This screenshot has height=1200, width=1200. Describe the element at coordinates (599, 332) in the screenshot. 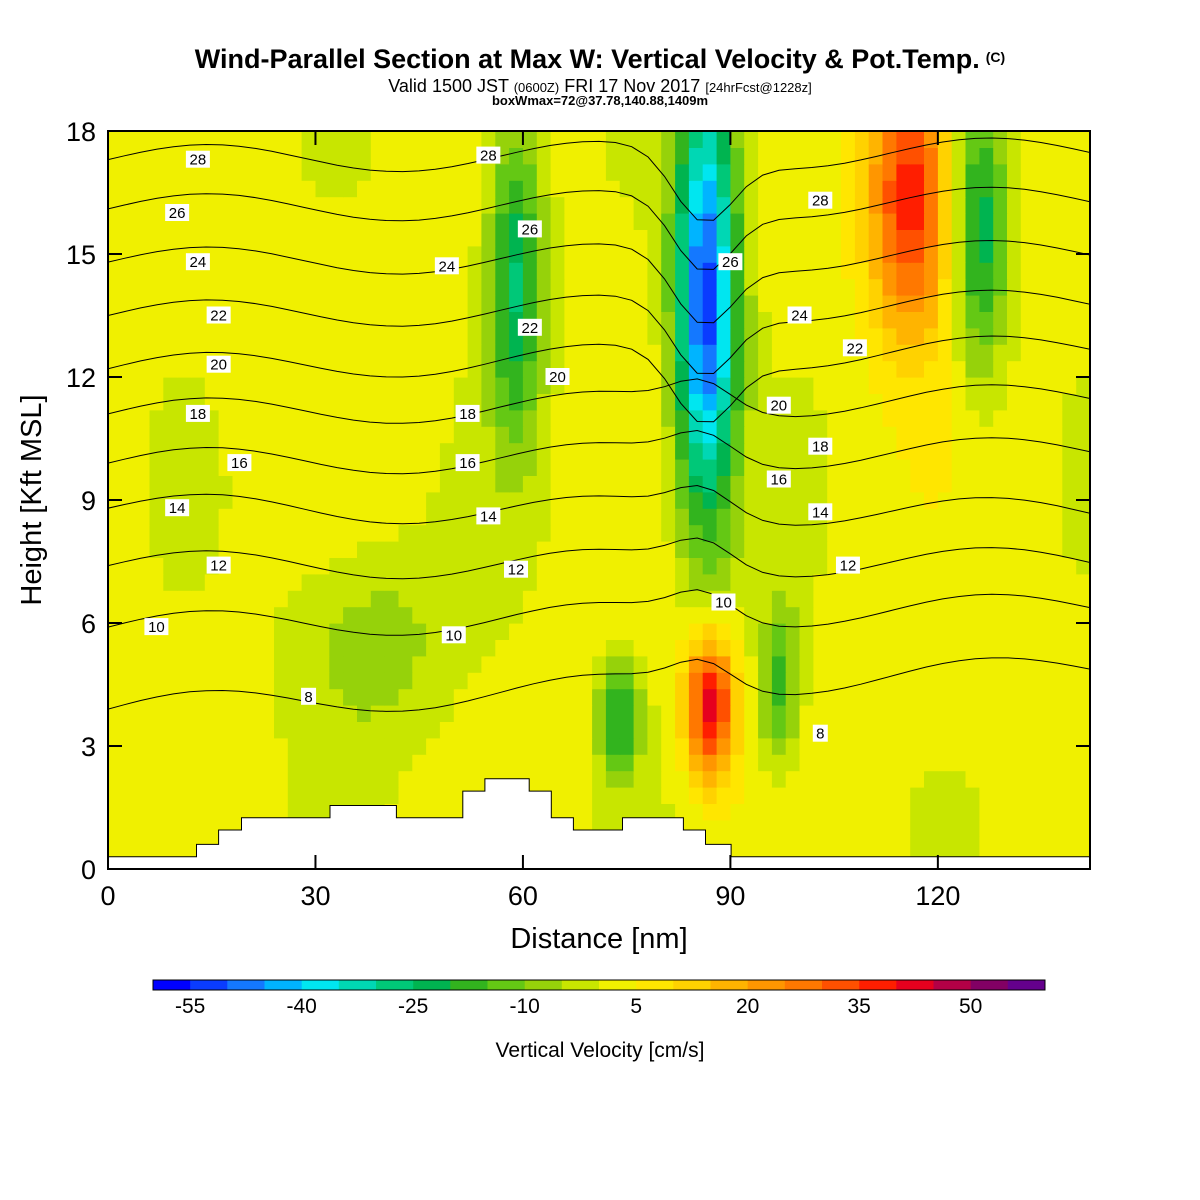

I see `theta-contour` at that location.